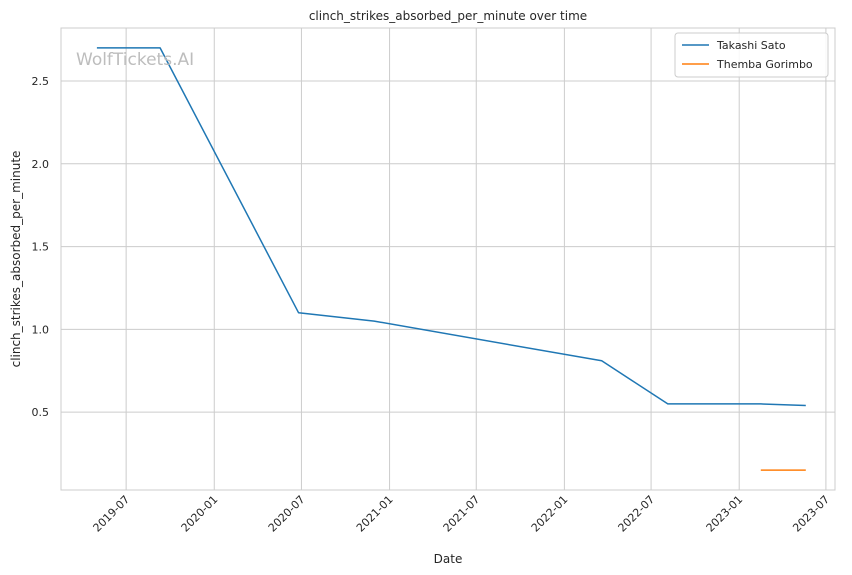 This screenshot has height=575, width=852. I want to click on y-axis-label: clinch_strikes_absorbed_per_minute, so click(16, 259).